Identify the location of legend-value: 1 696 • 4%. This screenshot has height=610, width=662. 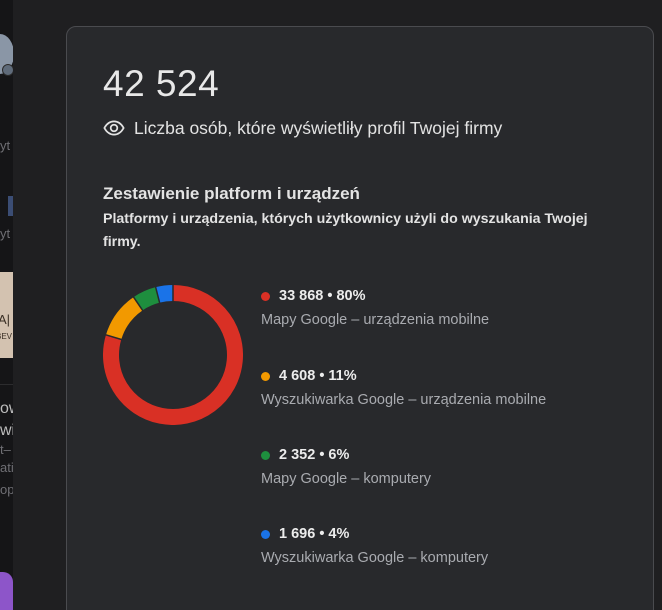
(314, 534).